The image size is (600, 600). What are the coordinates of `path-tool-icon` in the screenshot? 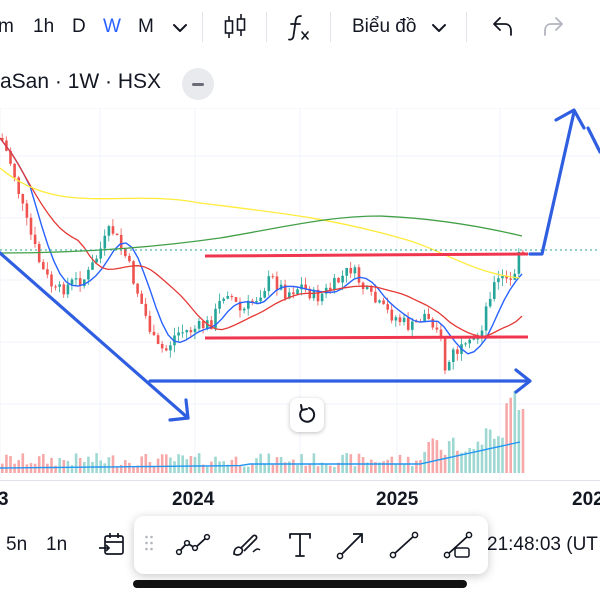 It's located at (458, 545).